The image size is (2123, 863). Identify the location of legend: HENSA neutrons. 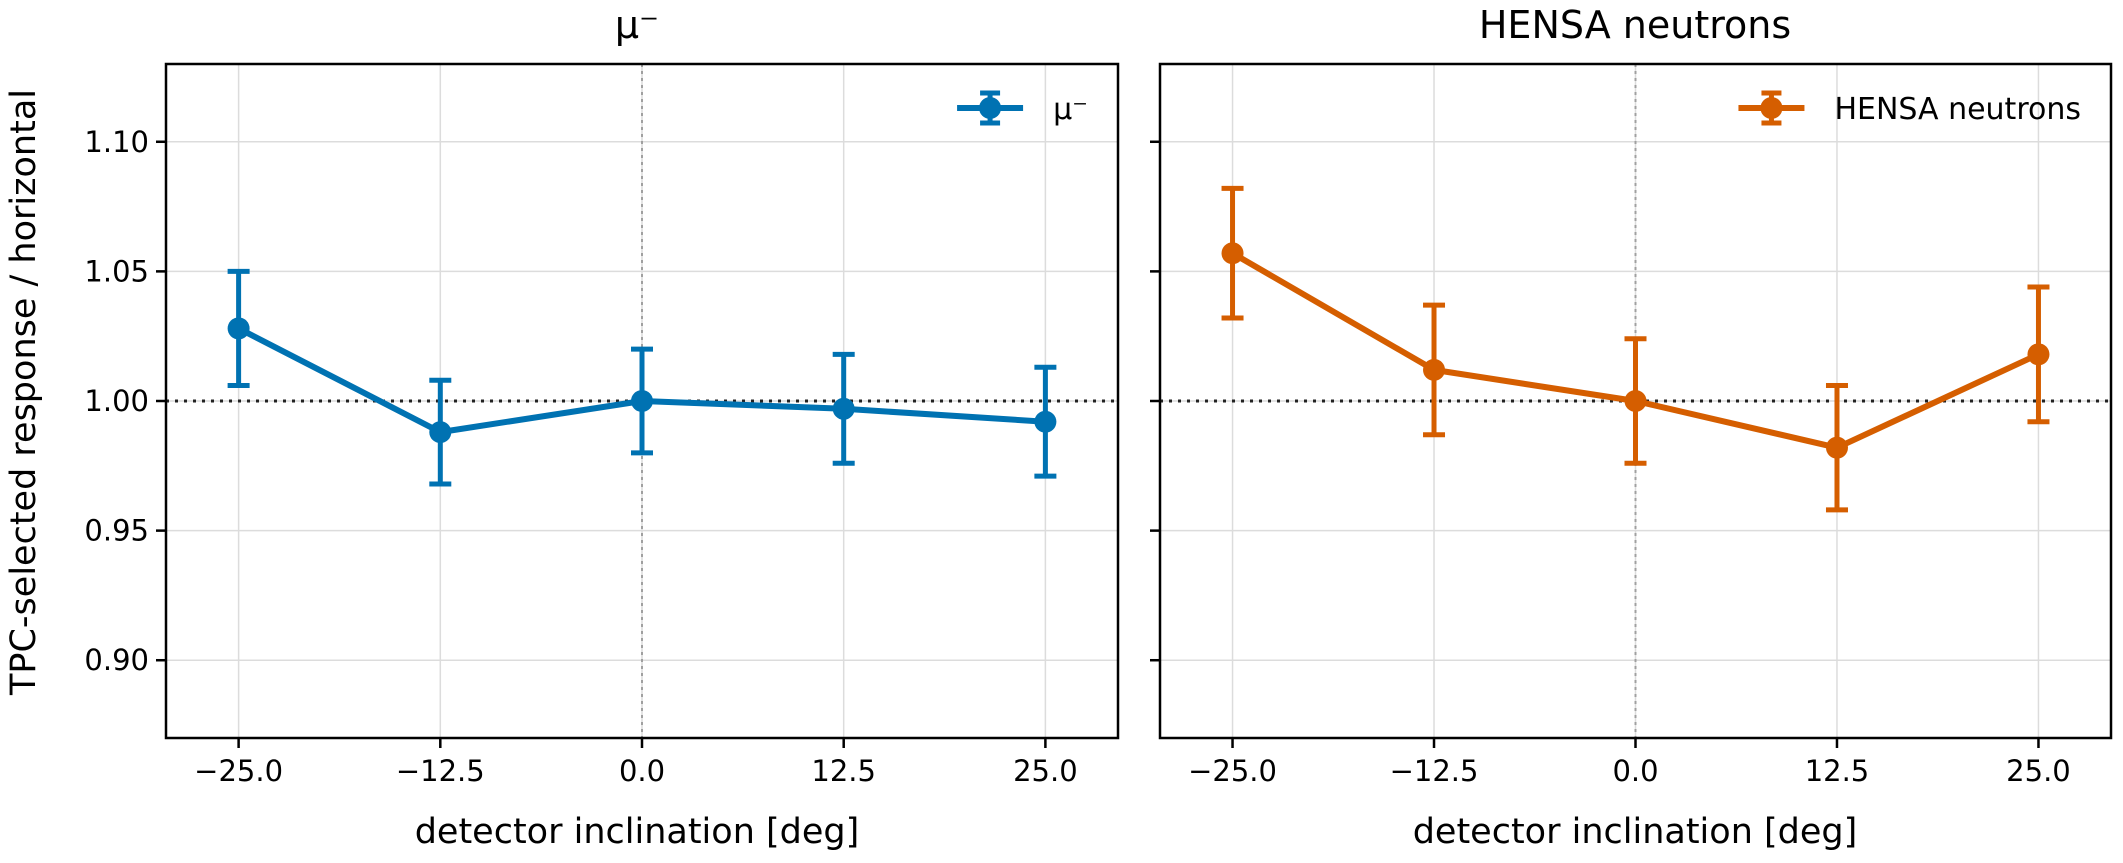
(1909, 108).